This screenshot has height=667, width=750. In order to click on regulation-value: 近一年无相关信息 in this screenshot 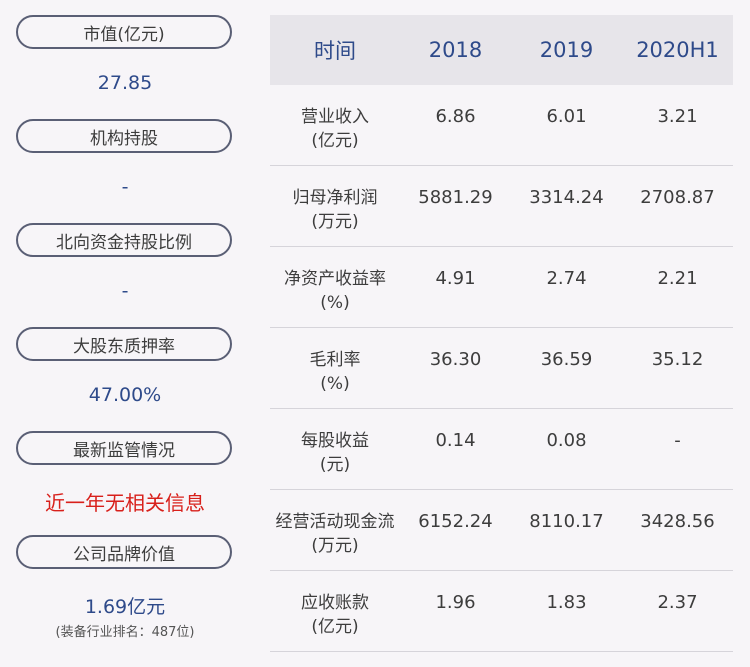, I will do `click(125, 503)`.